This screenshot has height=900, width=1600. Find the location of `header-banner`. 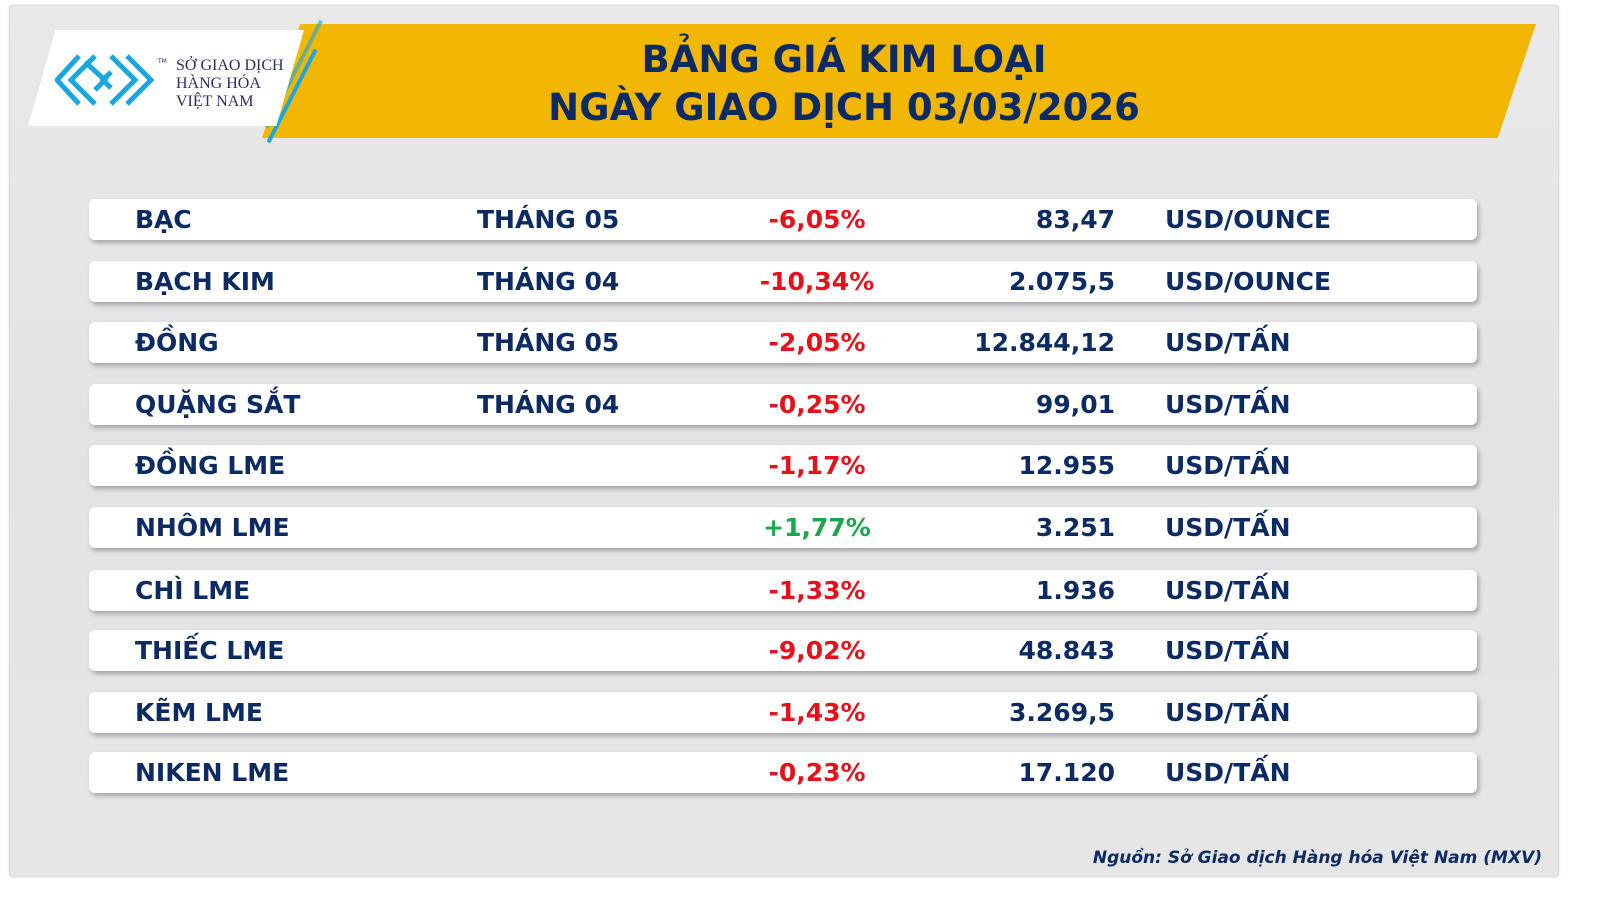

header-banner is located at coordinates (899, 81).